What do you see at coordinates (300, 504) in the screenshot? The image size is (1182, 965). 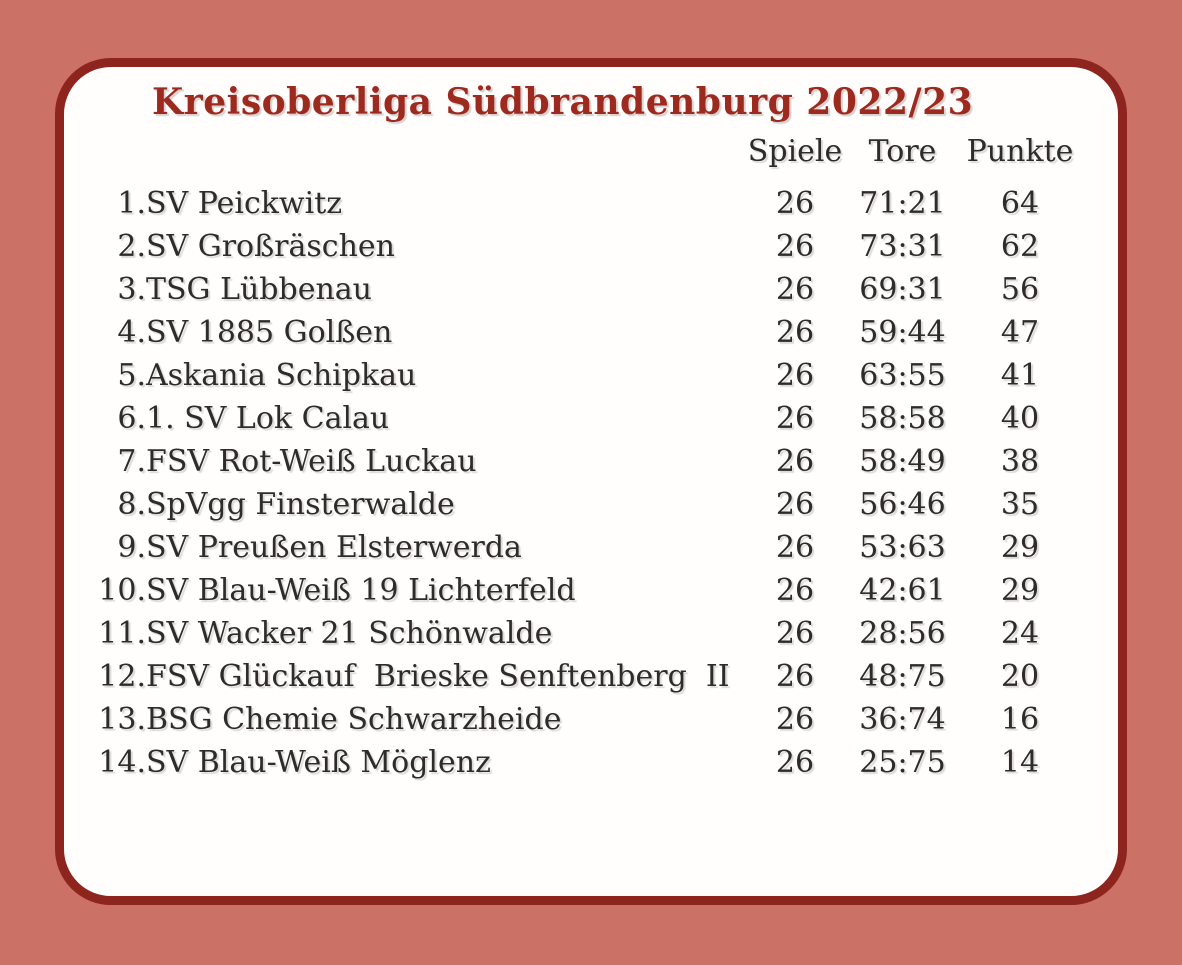 I see `team-name-cell: SpVgg Finsterwalde` at bounding box center [300, 504].